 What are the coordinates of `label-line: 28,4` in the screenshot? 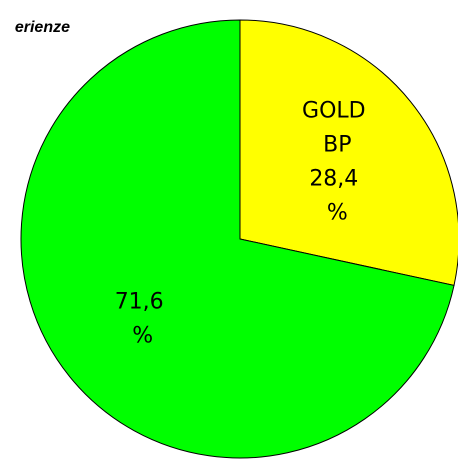 It's located at (337, 179).